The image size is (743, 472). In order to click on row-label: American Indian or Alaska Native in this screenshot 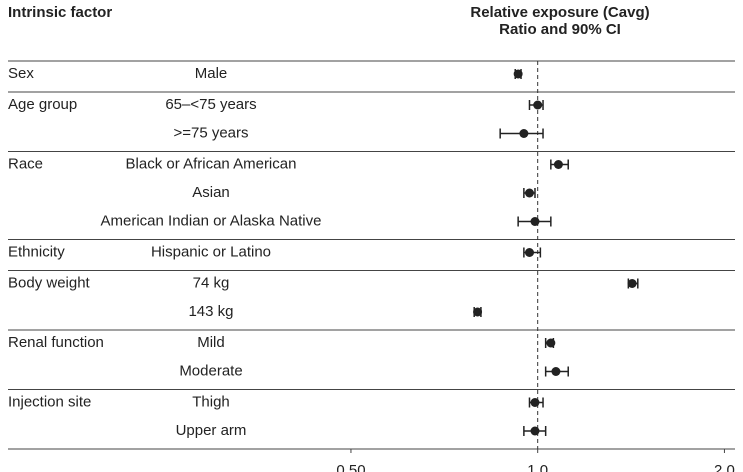, I will do `click(211, 220)`.